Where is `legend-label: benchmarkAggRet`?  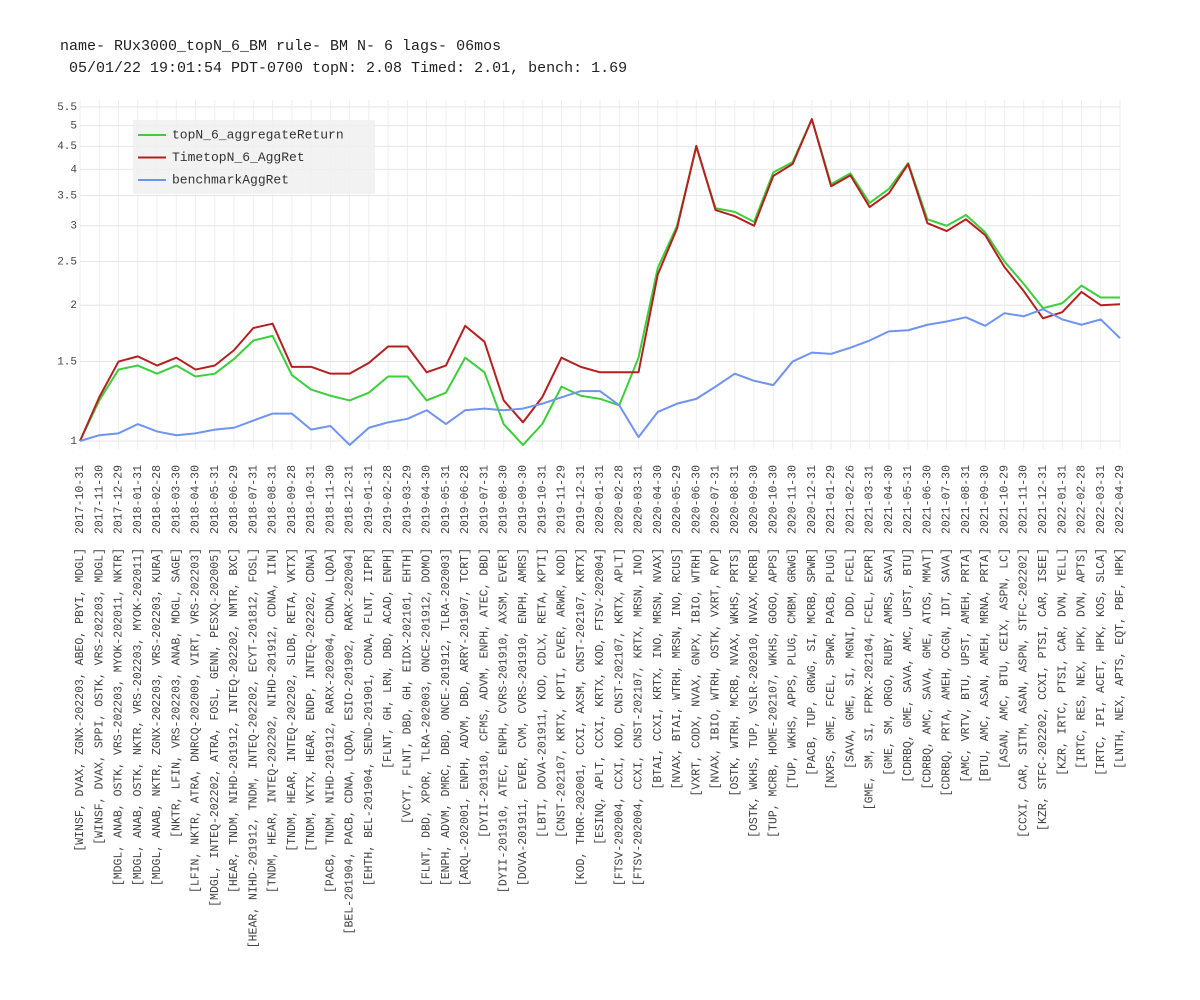 legend-label: benchmarkAggRet is located at coordinates (230, 179).